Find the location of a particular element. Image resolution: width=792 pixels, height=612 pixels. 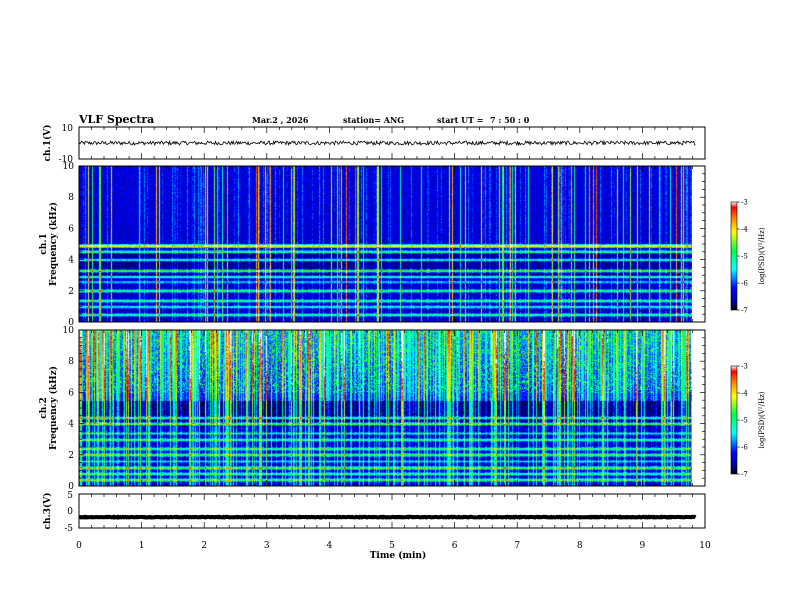

ch3-waveform-xticks is located at coordinates (392, 511).